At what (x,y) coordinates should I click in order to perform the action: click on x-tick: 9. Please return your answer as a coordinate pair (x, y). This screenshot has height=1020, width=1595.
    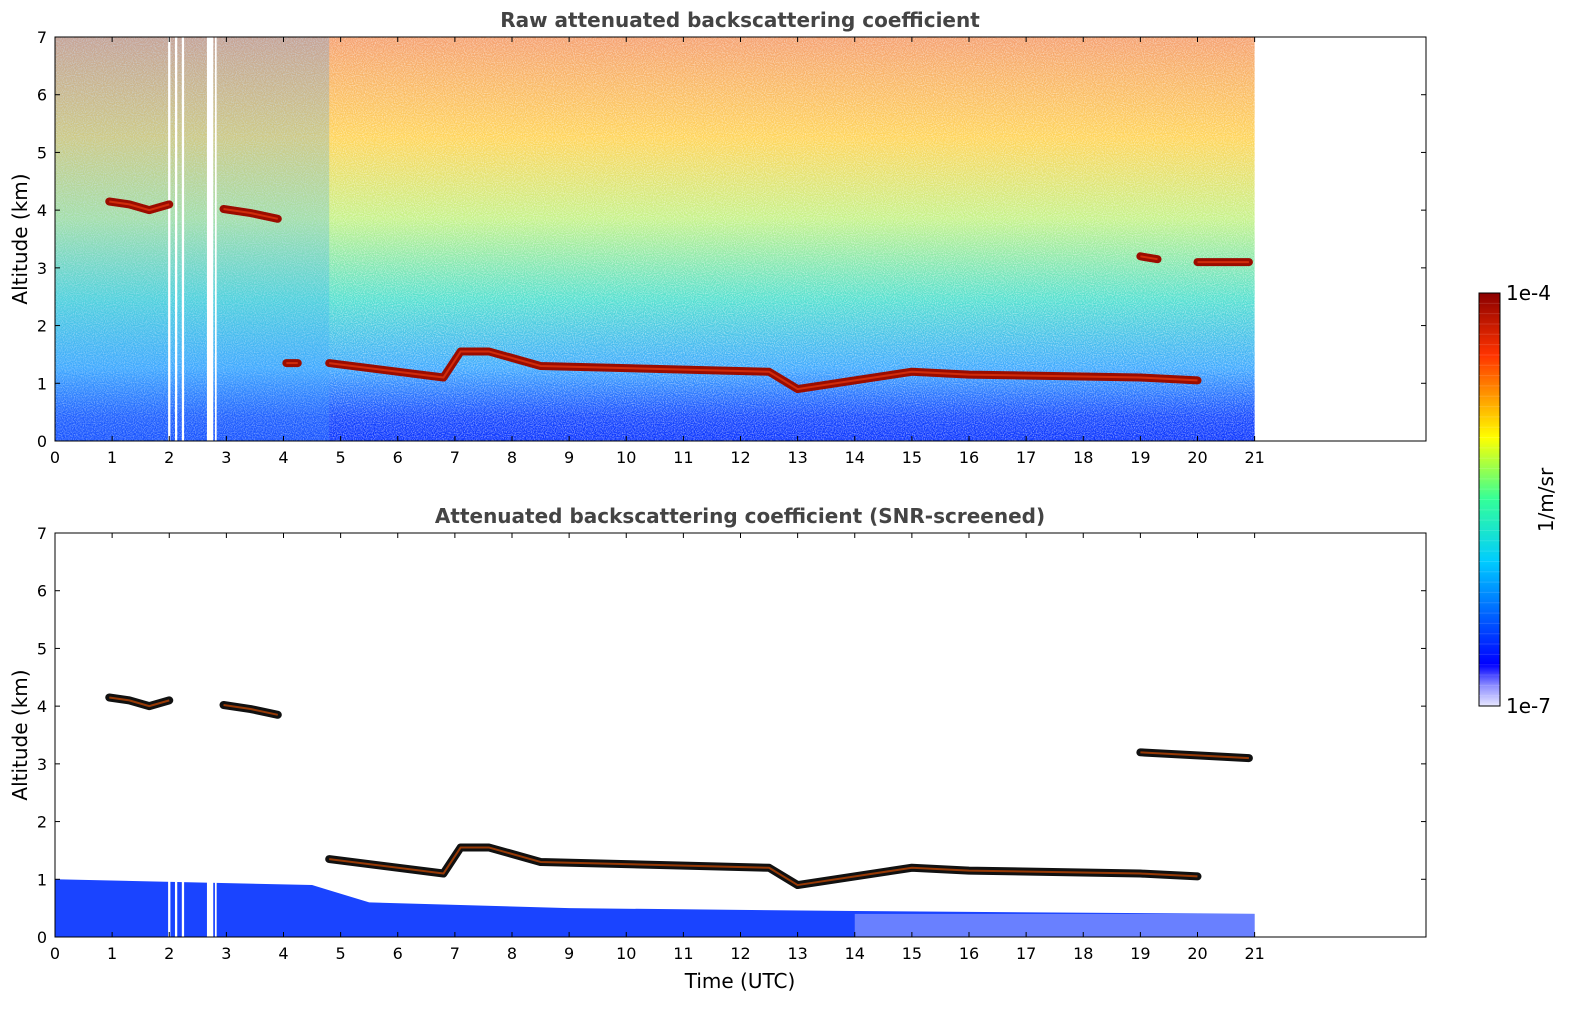
    Looking at the image, I should click on (569, 252).